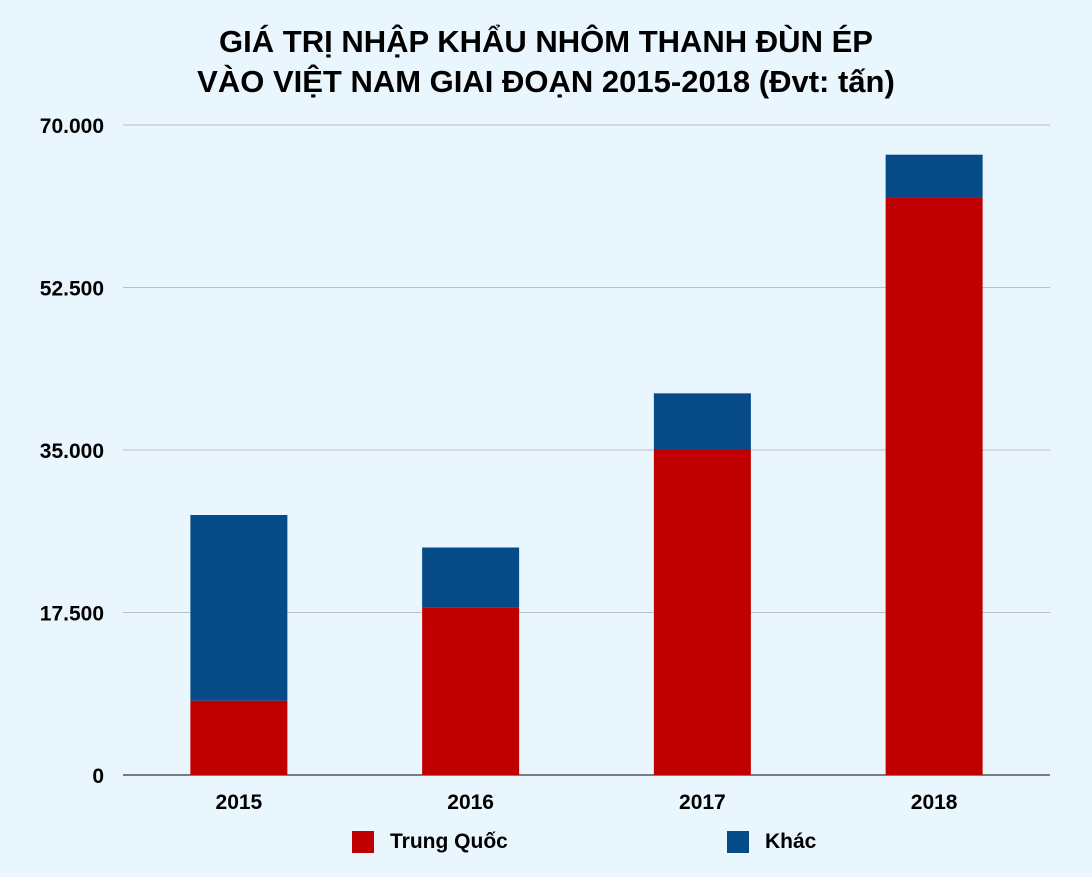  Describe the element at coordinates (738, 842) in the screenshot. I see `legend-swatch-khac` at that location.